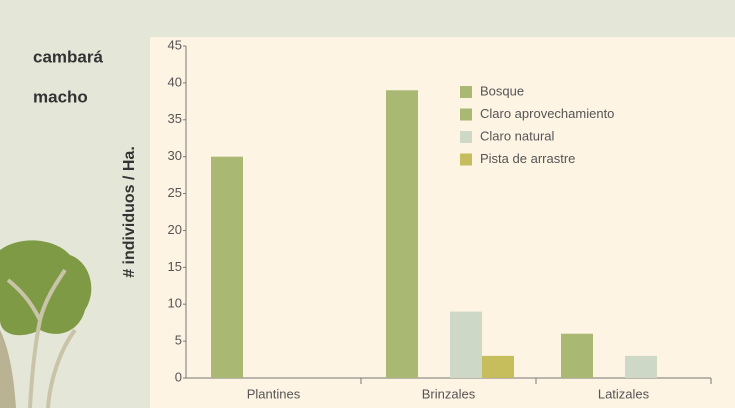  What do you see at coordinates (527, 158) in the screenshot?
I see `legend-label: Pista de arrastre` at bounding box center [527, 158].